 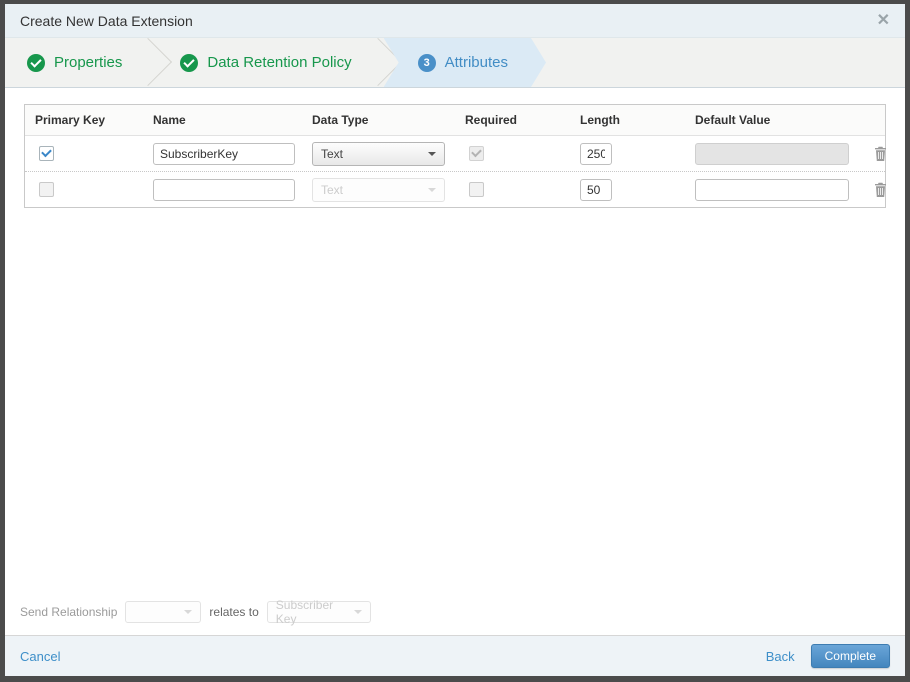 I want to click on send-relationship-source-select, so click(x=163, y=612).